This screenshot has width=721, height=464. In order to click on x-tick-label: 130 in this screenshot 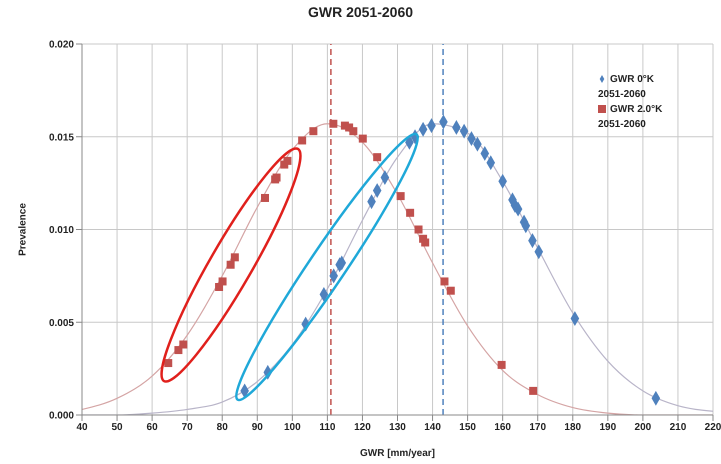, I will do `click(397, 428)`.